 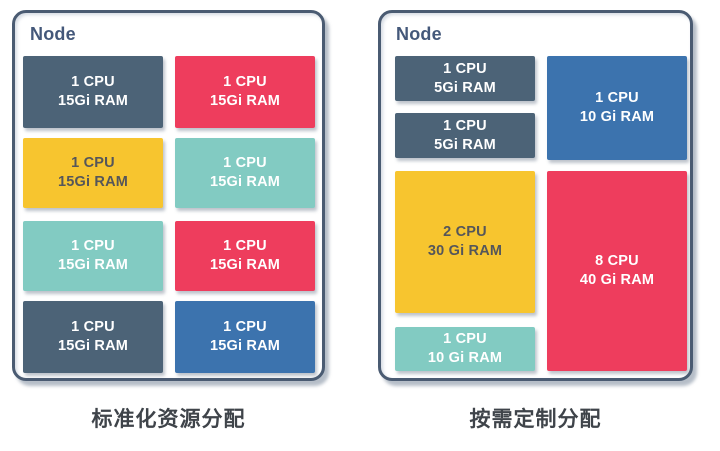 I want to click on block-line: 40 Gi RAM, so click(x=617, y=280).